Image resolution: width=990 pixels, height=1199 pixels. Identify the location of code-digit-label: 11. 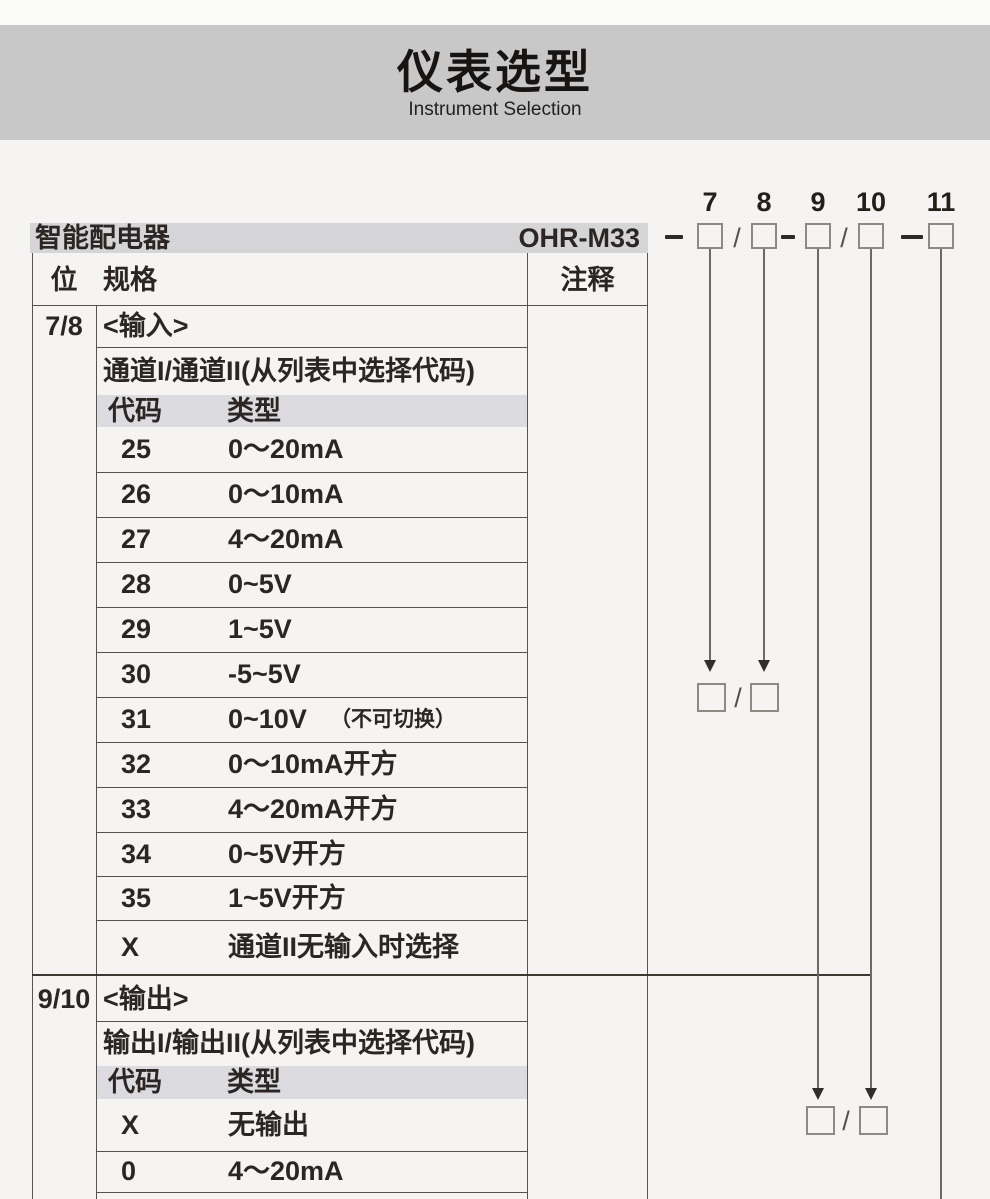
(941, 202).